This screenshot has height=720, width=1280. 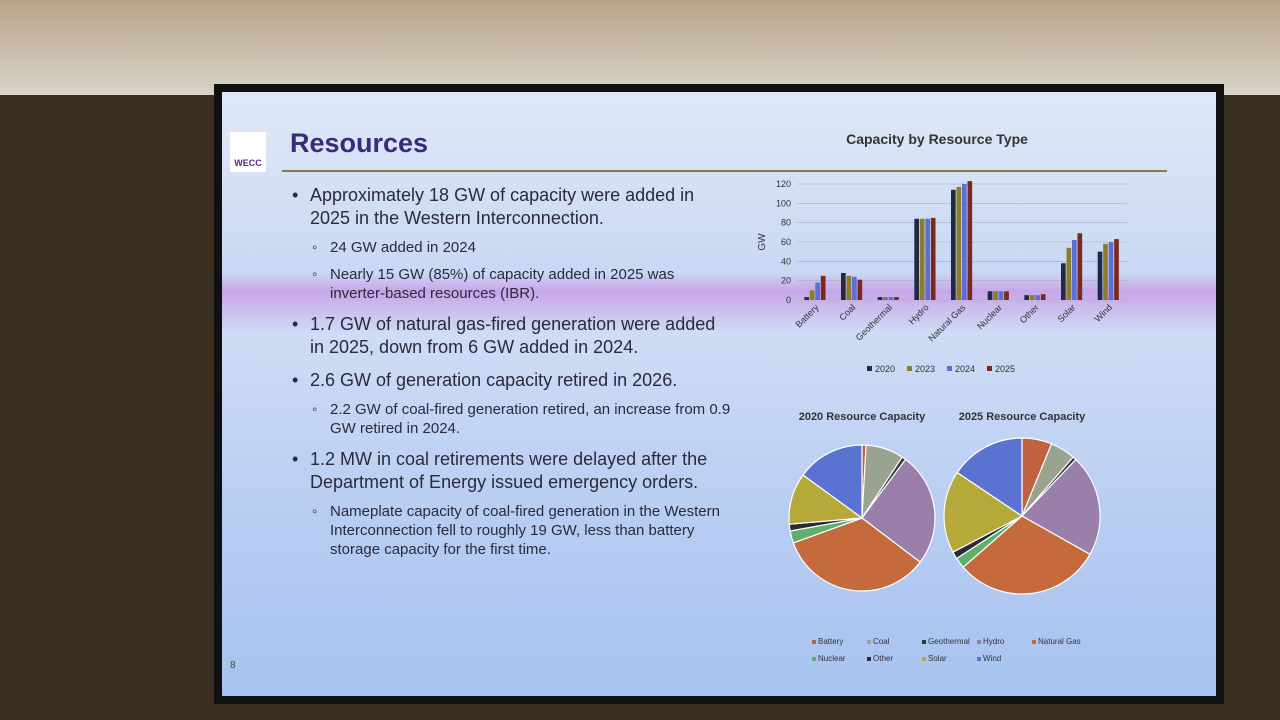 I want to click on x-tick-label: Other, so click(x=1029, y=313).